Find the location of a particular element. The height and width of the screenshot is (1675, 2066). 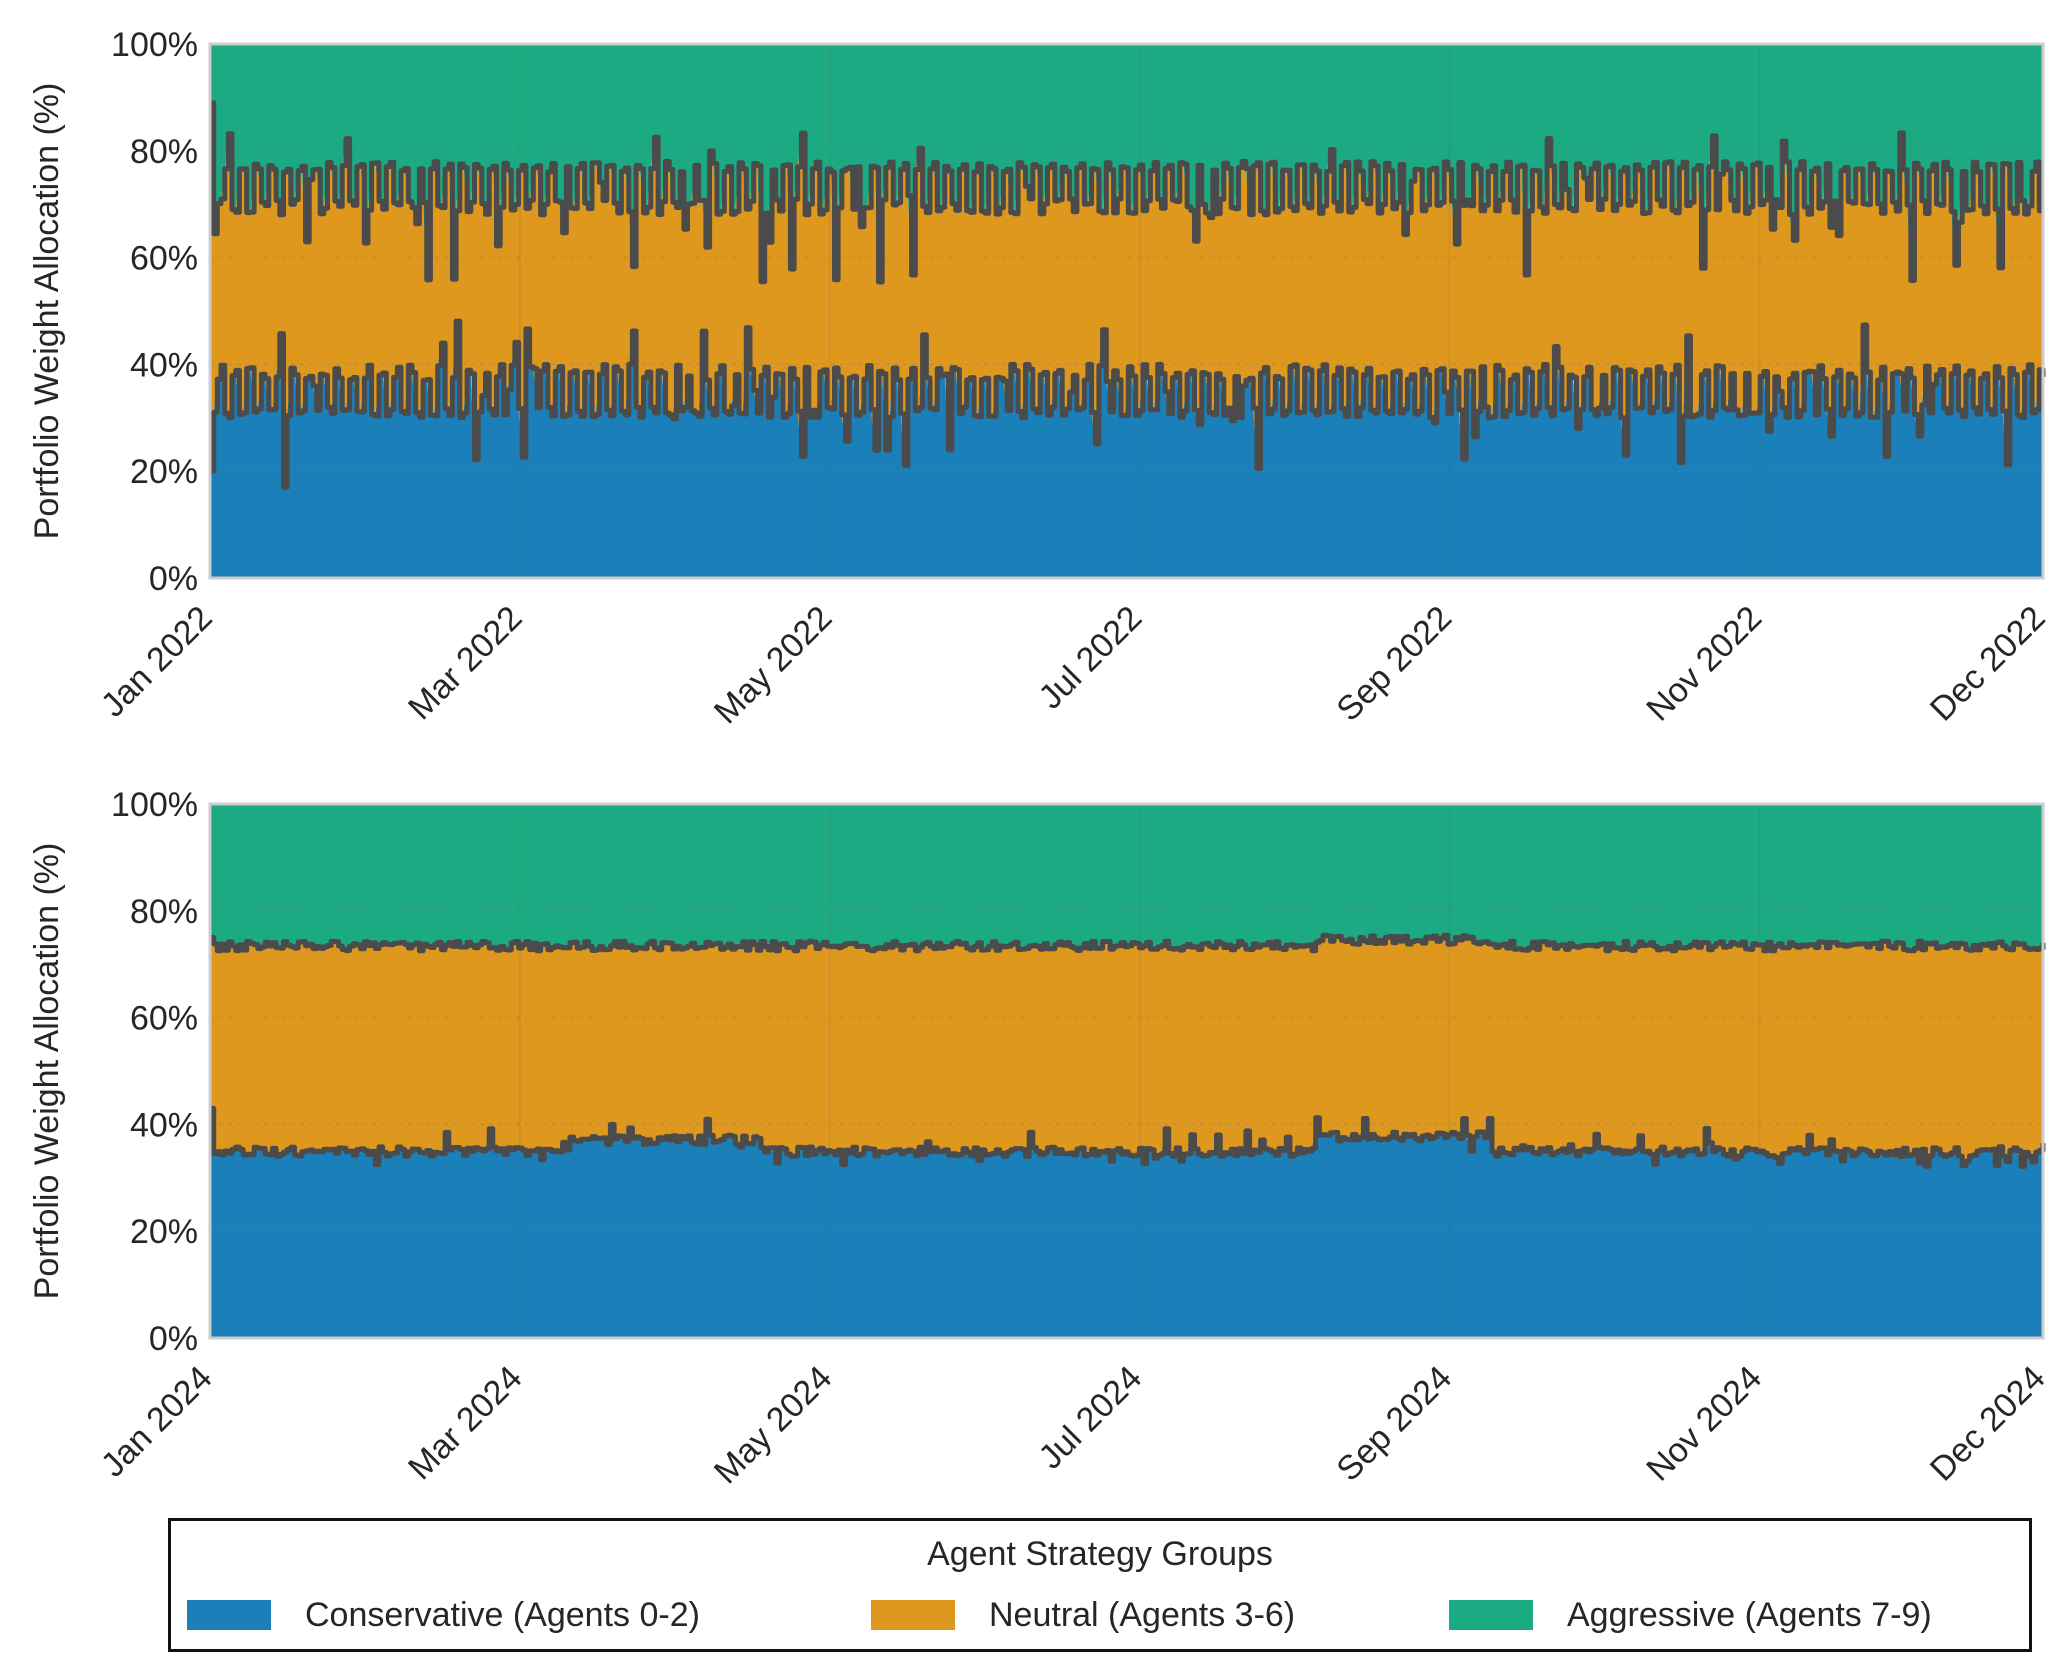

x-tick-label: Mar 2022 is located at coordinates (465, 663).